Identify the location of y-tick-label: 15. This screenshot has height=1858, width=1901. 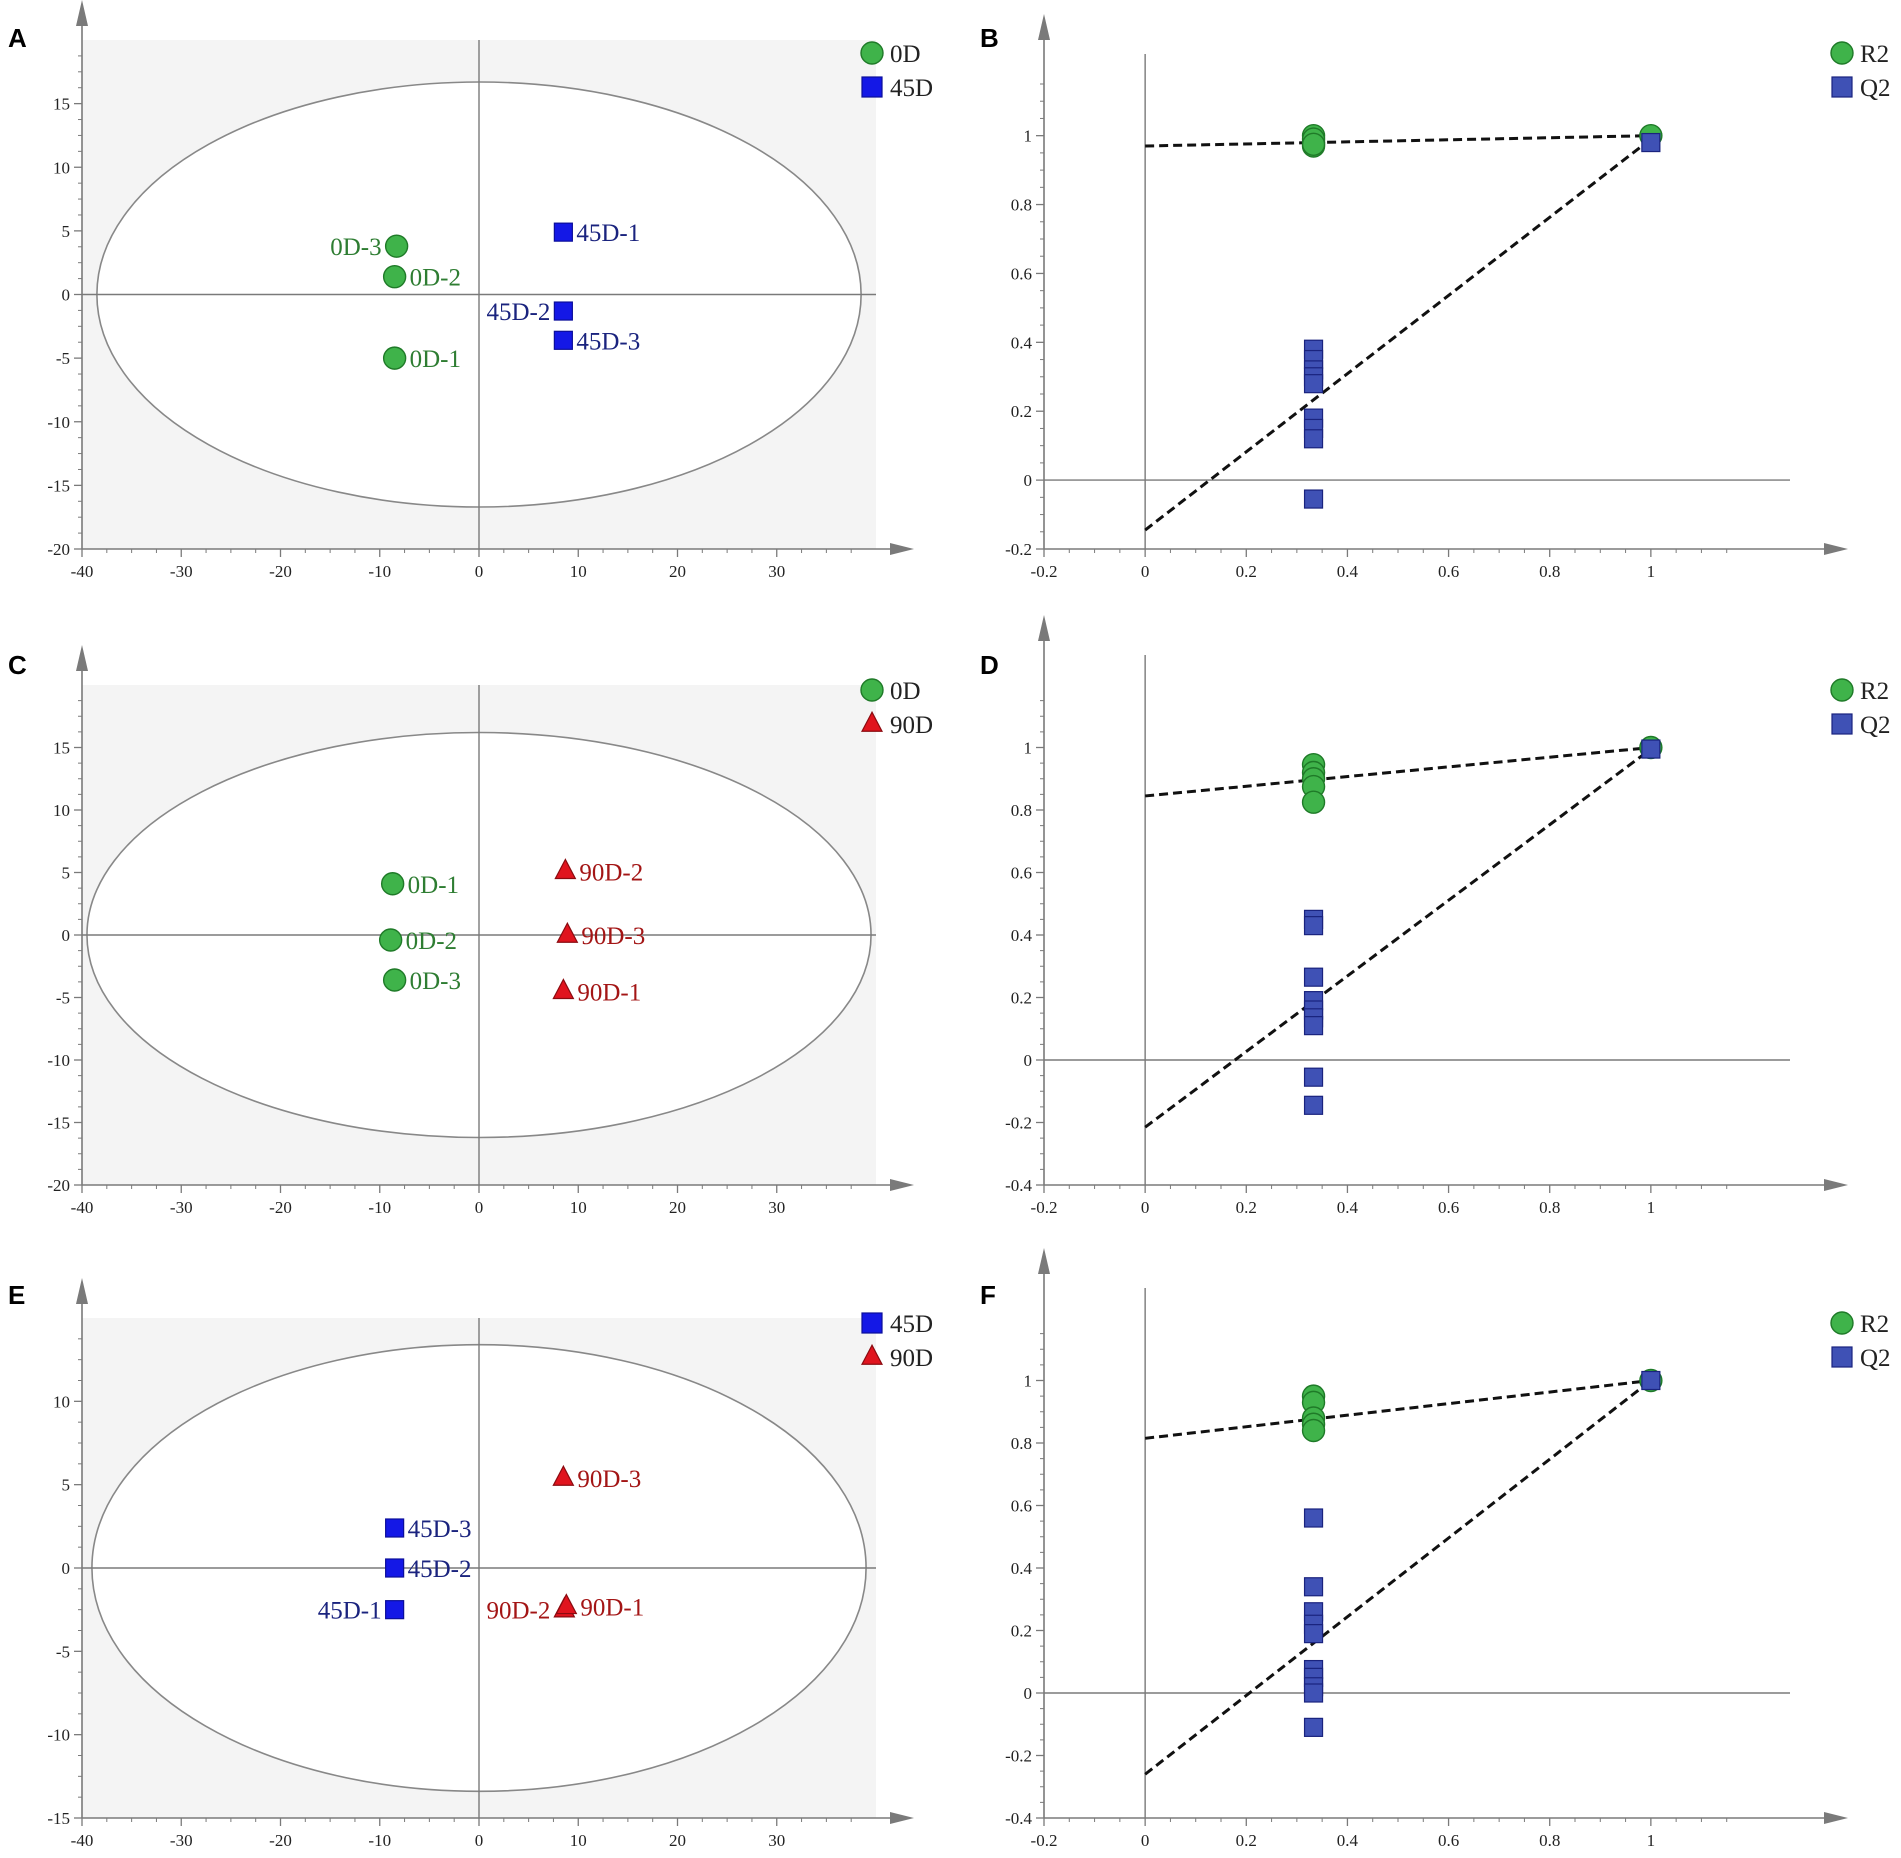
(61, 104).